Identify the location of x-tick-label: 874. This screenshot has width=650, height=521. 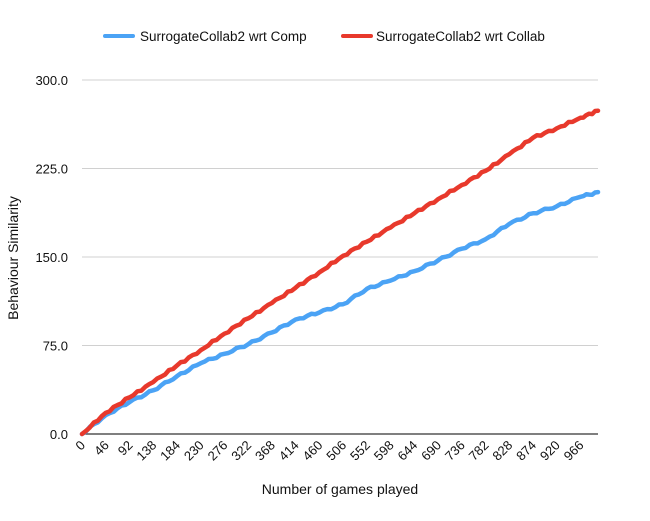
(526, 451).